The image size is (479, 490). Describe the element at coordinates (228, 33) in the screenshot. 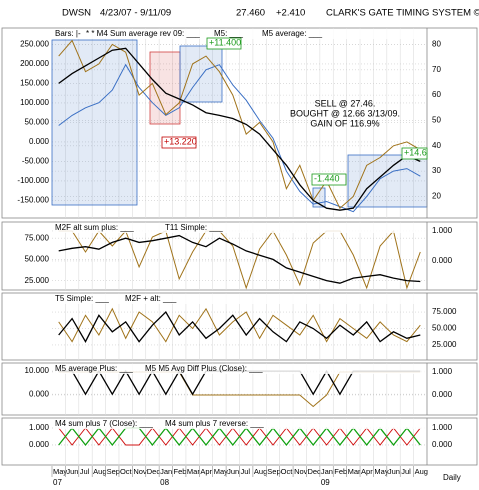

I see `legend-label: M5: ___` at that location.